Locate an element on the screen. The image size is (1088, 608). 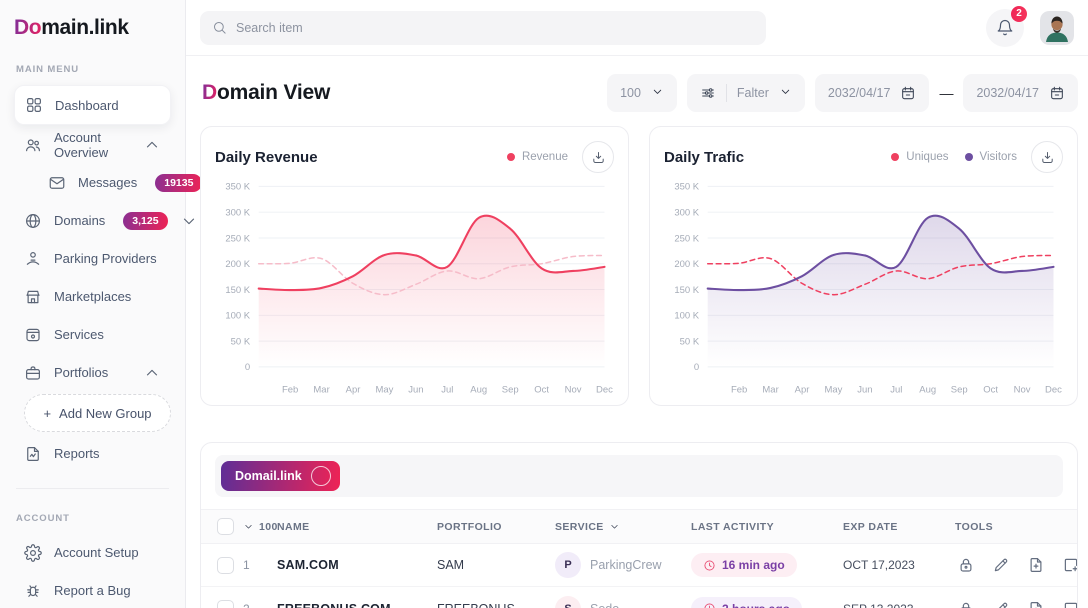
chart-header: Daily Trafic Uniques Visitors is located at coordinates (863, 157).